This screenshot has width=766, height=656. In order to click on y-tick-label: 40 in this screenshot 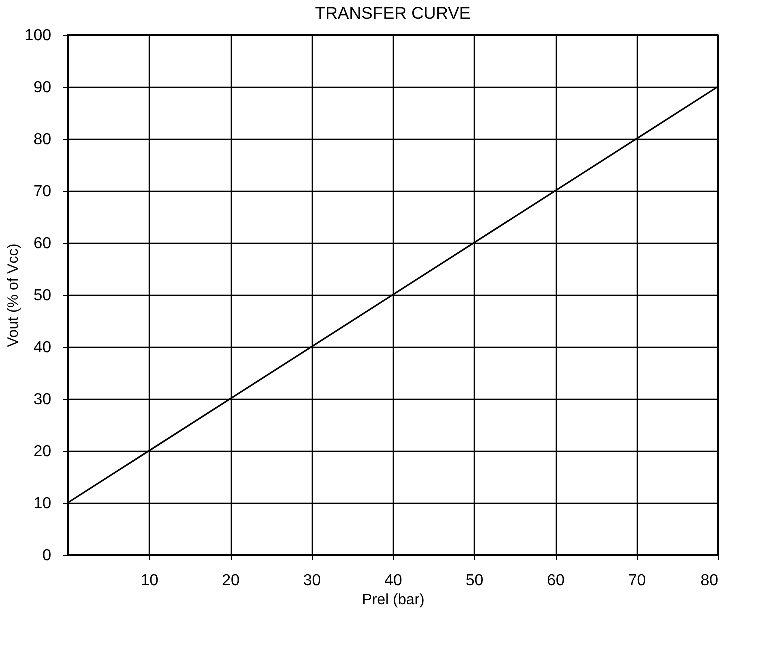, I will do `click(43, 348)`.